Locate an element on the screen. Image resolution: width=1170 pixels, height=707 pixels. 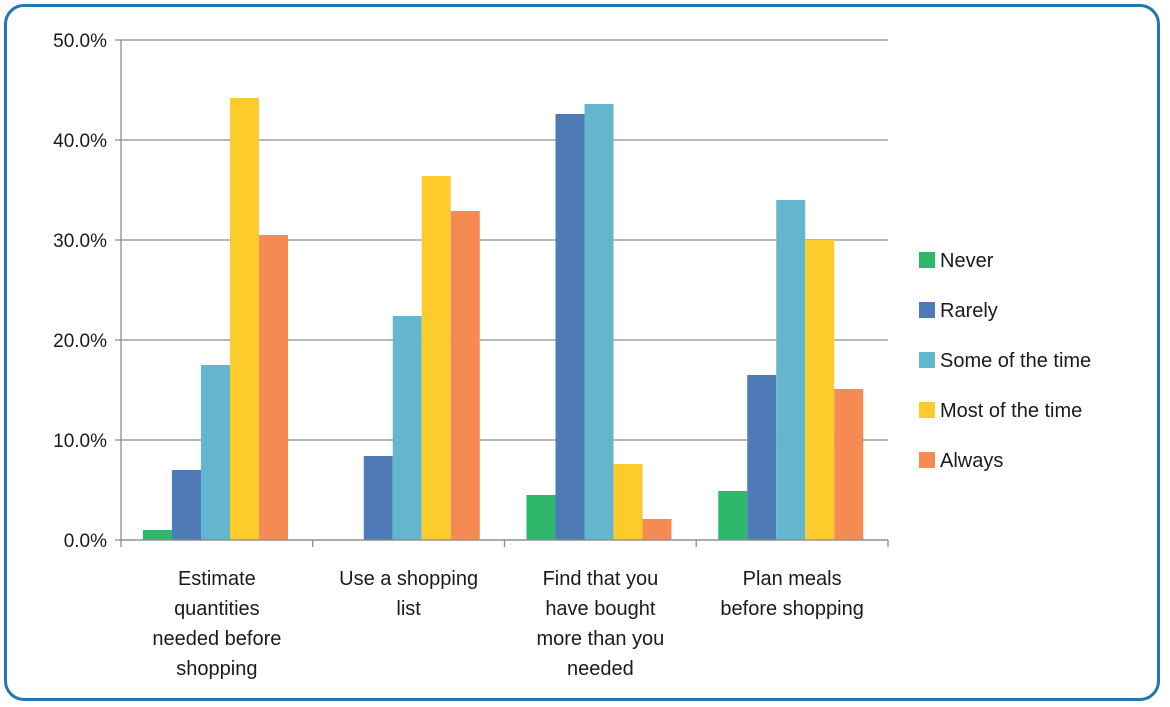
legend-label: Always is located at coordinates (971, 461).